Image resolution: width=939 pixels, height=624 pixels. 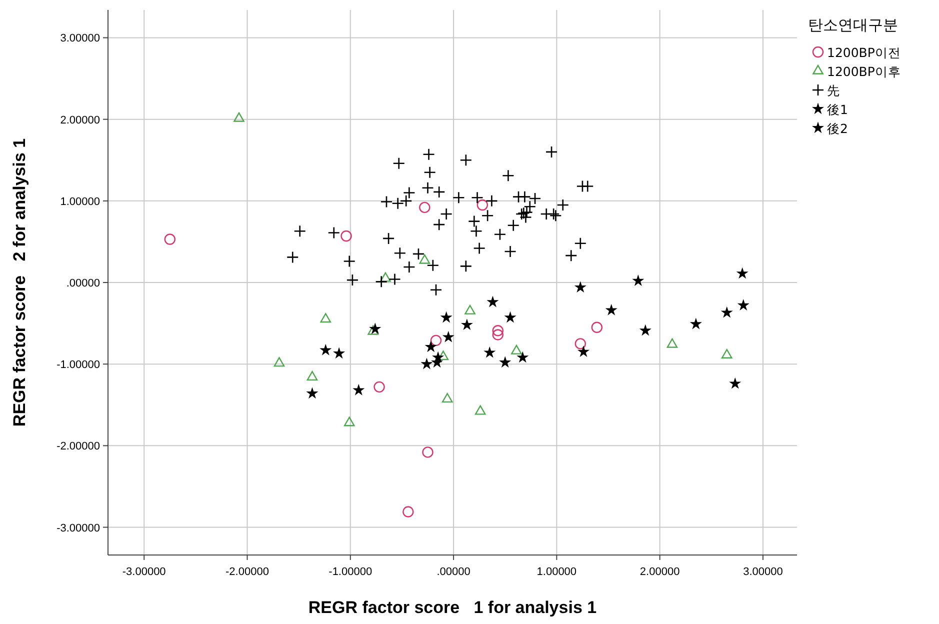 What do you see at coordinates (853, 25) in the screenshot?
I see `legend-title: 탄소연대구분` at bounding box center [853, 25].